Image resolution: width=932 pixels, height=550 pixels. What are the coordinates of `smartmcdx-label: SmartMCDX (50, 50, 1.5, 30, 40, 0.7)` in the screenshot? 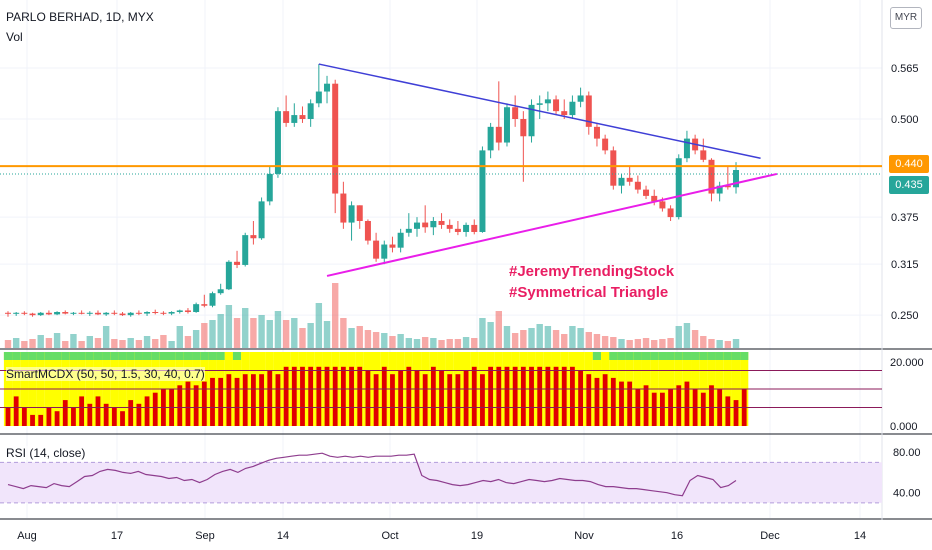 It's located at (105, 374).